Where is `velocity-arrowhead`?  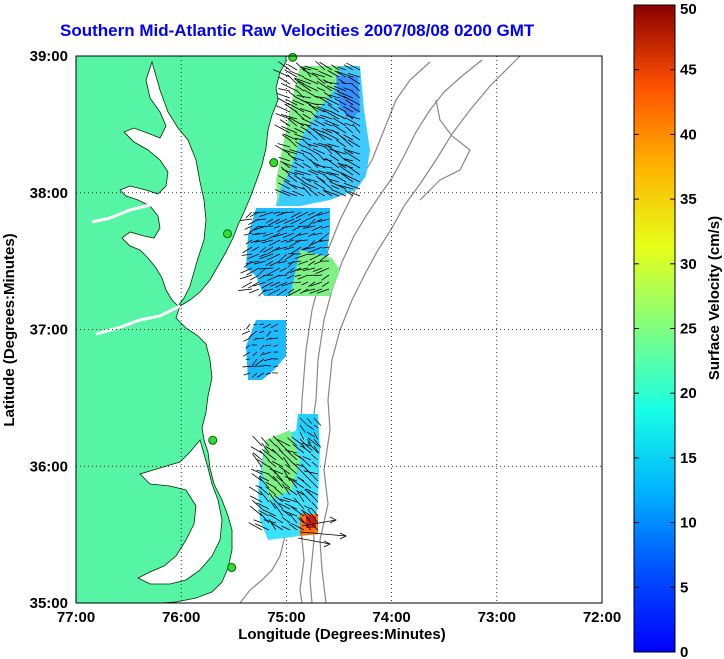 velocity-arrowhead is located at coordinates (343, 536).